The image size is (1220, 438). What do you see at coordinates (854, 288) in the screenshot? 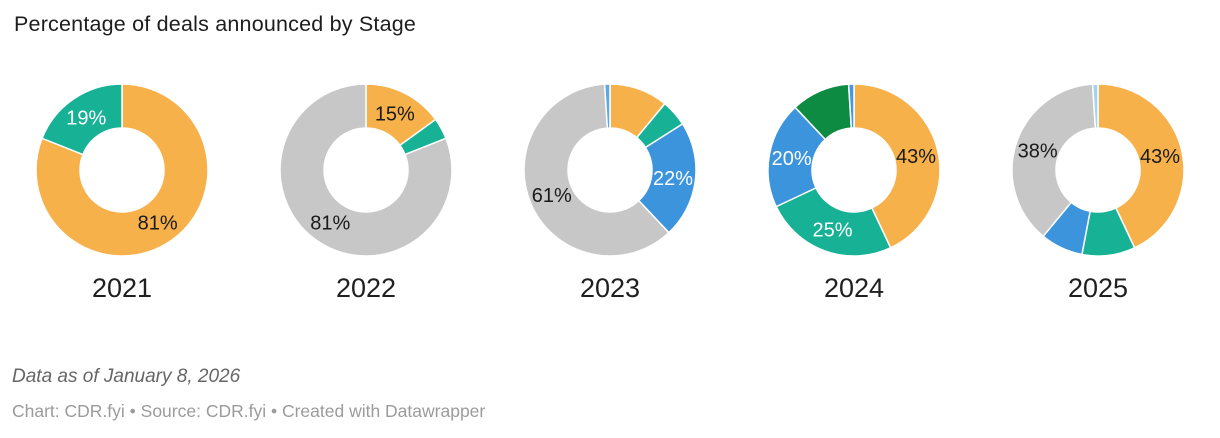
I see `year-label-2024: 2024` at bounding box center [854, 288].